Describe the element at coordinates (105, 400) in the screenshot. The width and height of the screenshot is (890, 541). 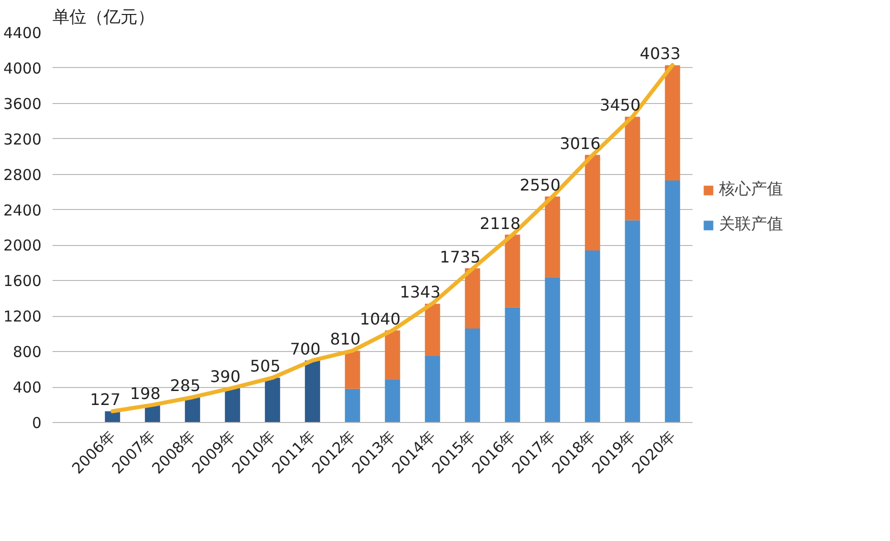
I see `data-label: 127` at that location.